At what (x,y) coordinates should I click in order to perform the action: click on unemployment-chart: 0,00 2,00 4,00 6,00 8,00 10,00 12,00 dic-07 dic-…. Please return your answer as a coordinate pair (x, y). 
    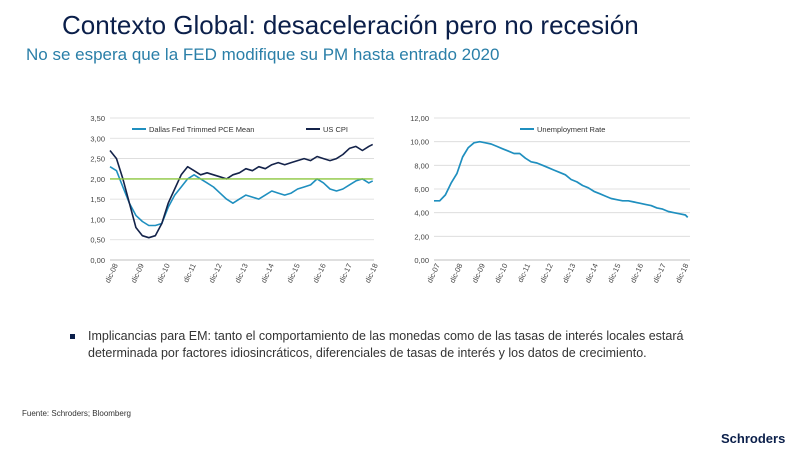
    Looking at the image, I should click on (550, 199).